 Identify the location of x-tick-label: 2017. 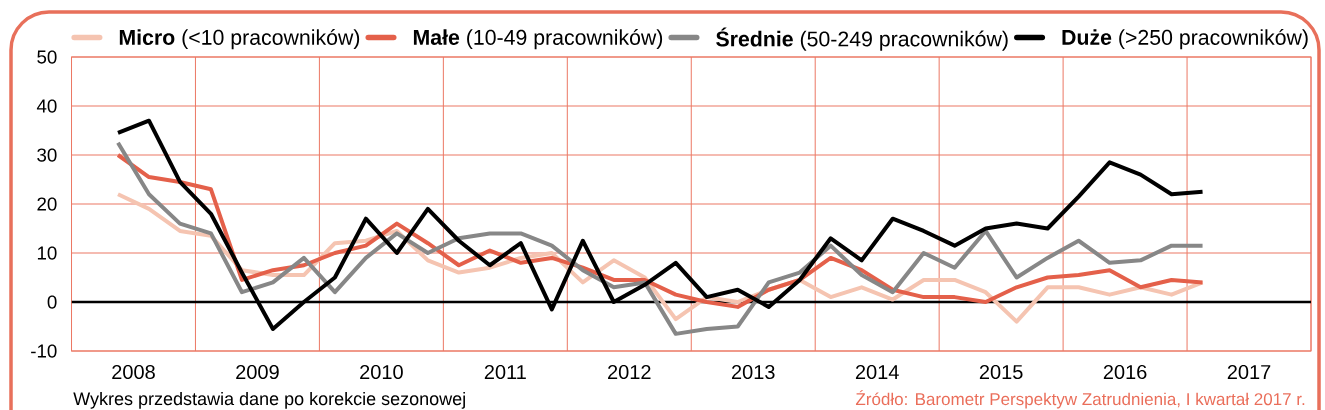
(1249, 372).